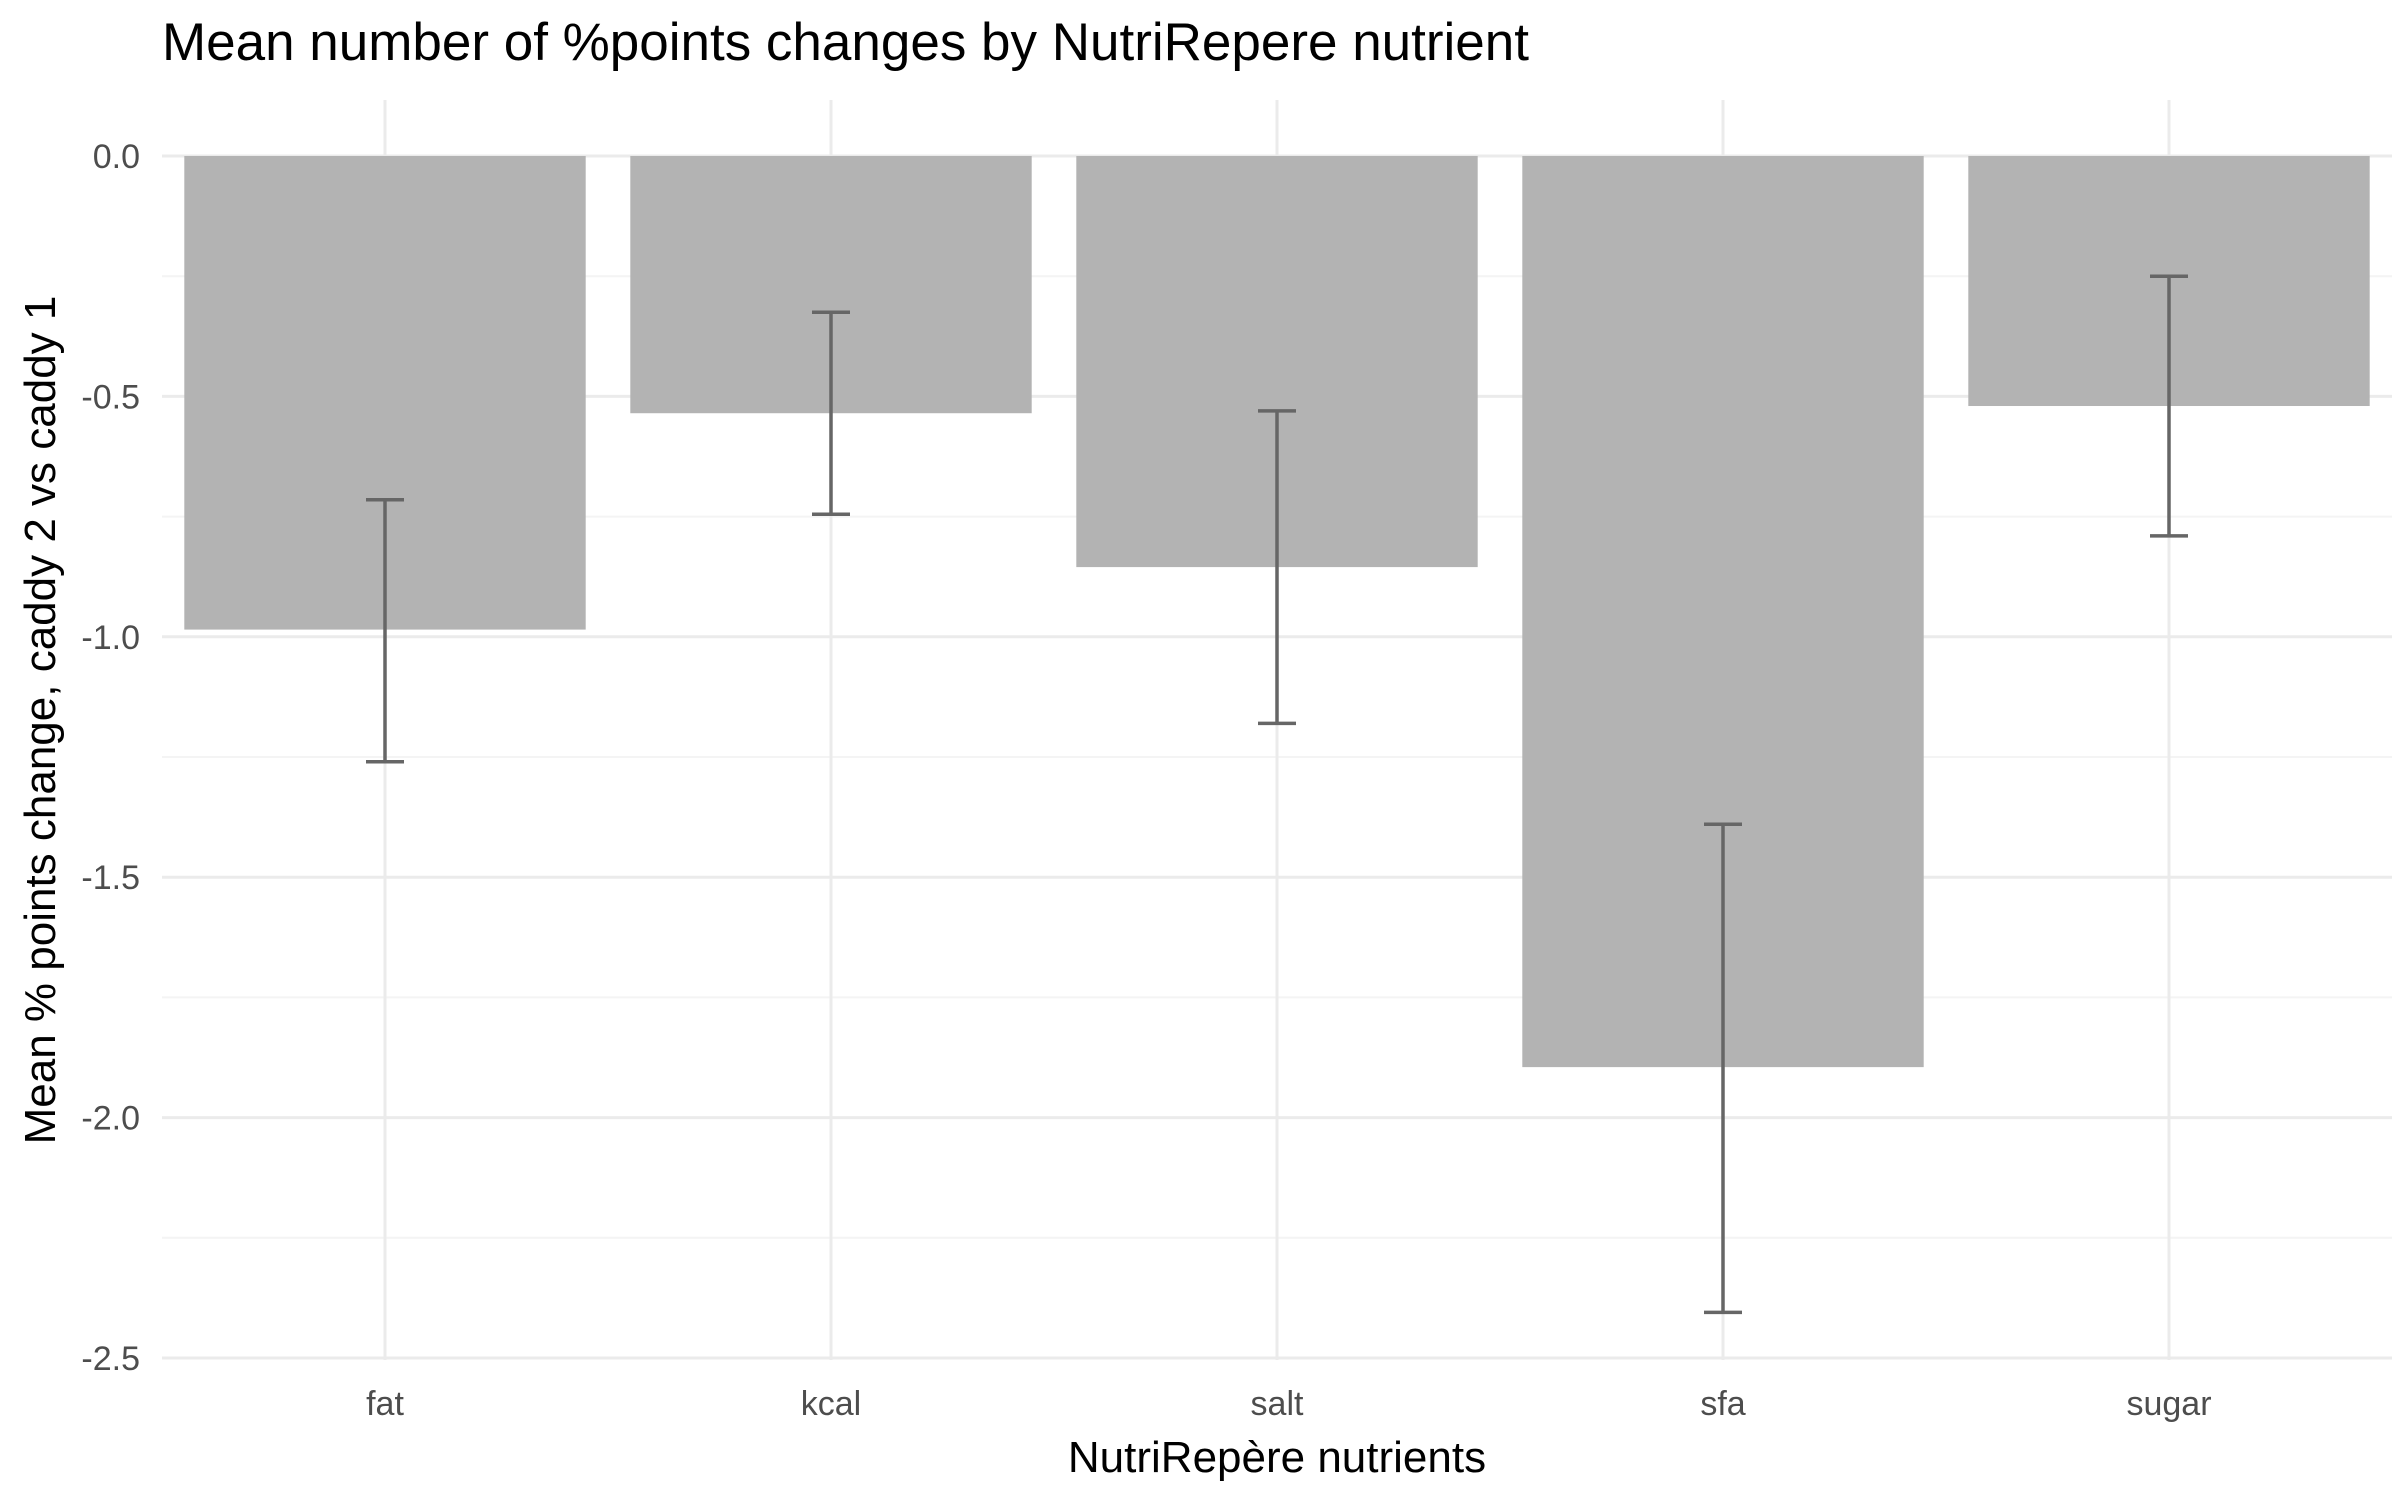 The height and width of the screenshot is (1505, 2400). I want to click on y-tick-label: -0.5, so click(110, 397).